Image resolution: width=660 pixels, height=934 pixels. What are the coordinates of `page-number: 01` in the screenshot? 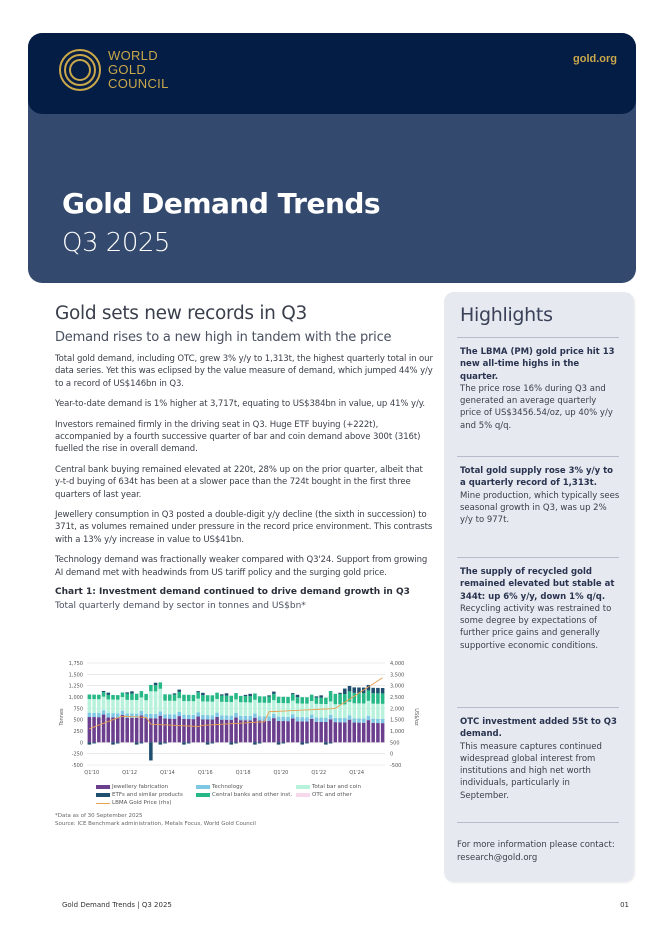 It's located at (624, 905).